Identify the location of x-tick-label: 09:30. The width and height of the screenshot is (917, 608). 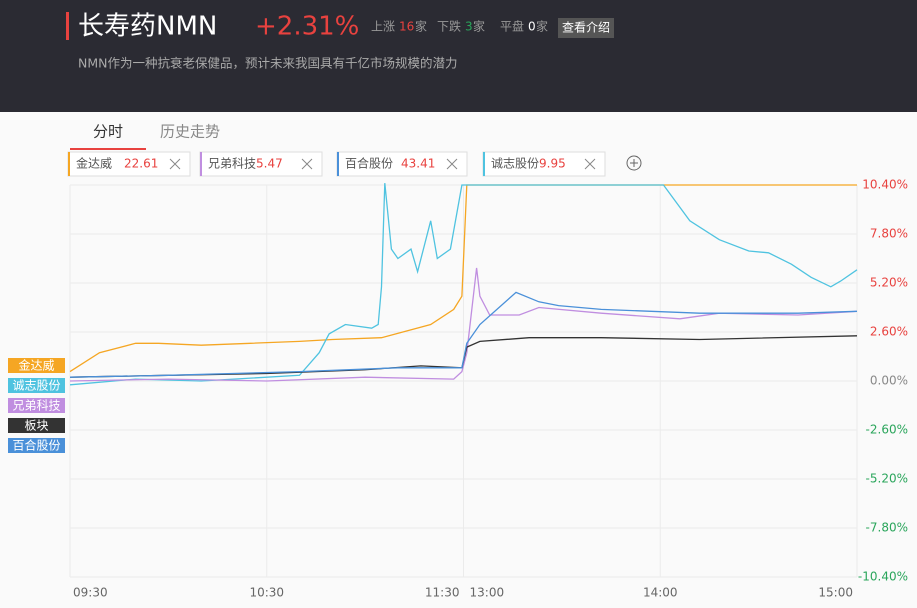
(90, 593).